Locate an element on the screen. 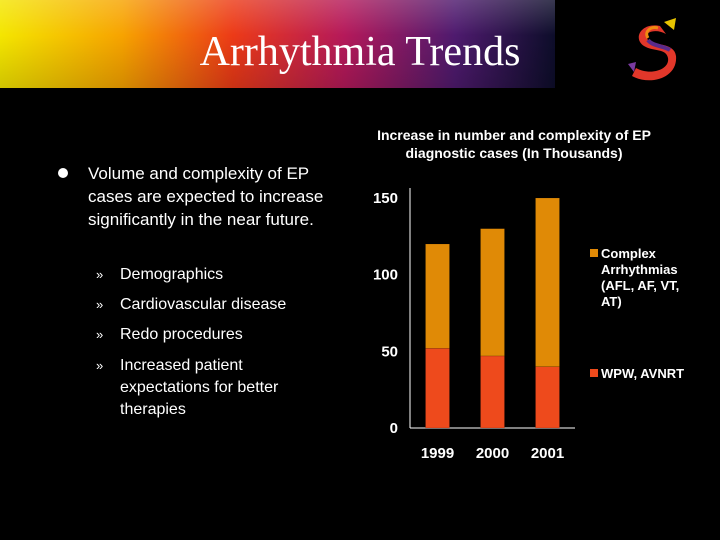 The width and height of the screenshot is (720, 540). sub-bullet-text: Demographics is located at coordinates (172, 274).